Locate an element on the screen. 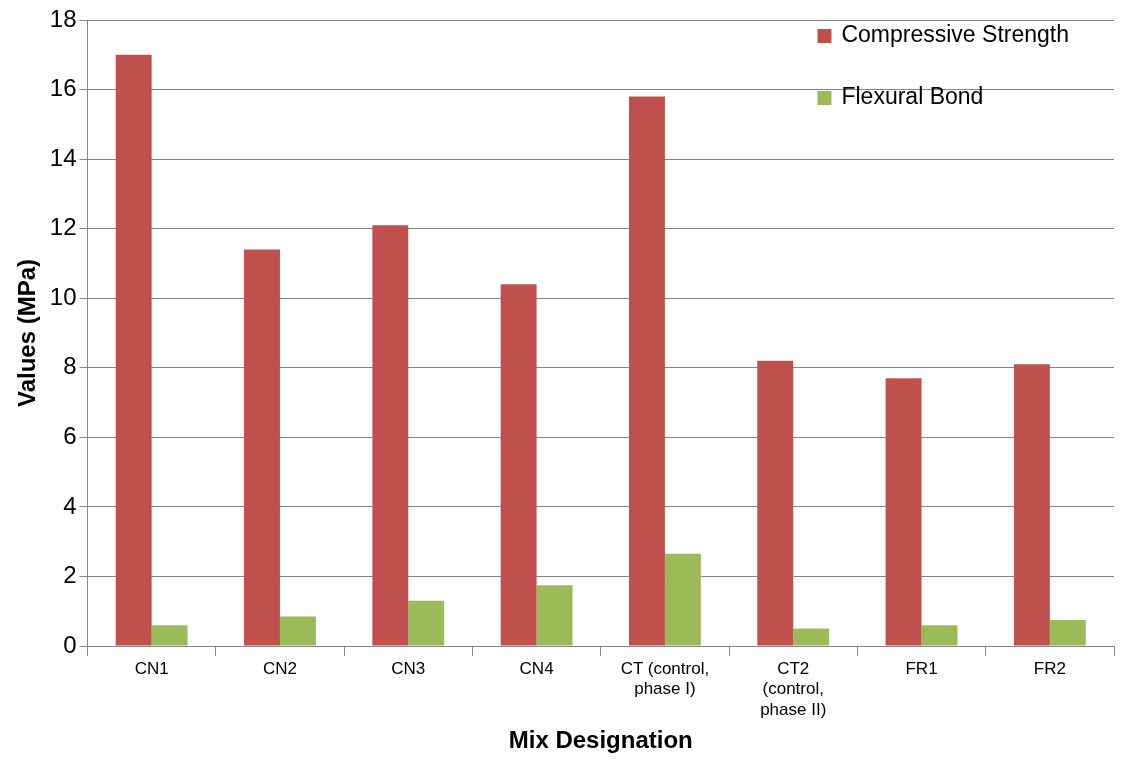 The height and width of the screenshot is (770, 1124). y-tick-label: 4 is located at coordinates (70, 505).